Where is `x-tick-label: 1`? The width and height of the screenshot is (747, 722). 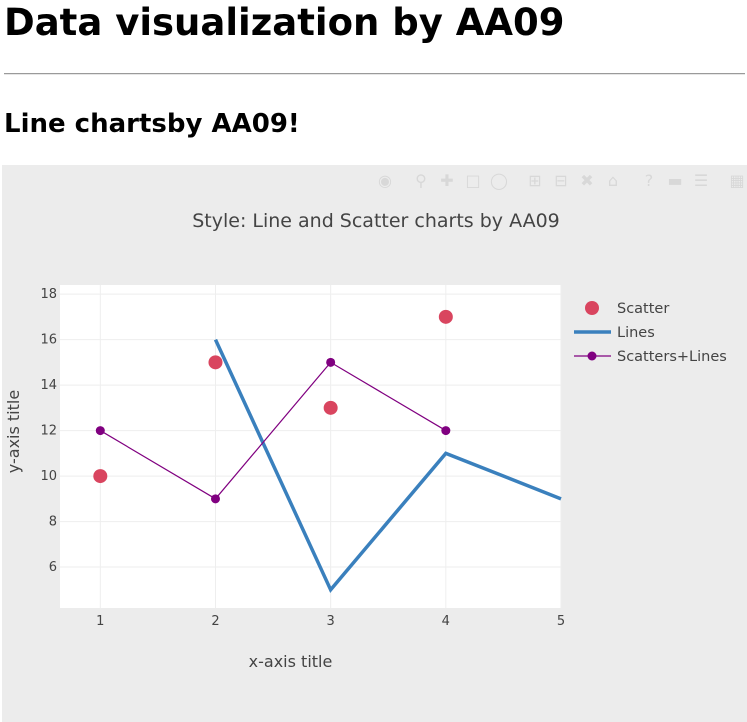 x-tick-label: 1 is located at coordinates (100, 621).